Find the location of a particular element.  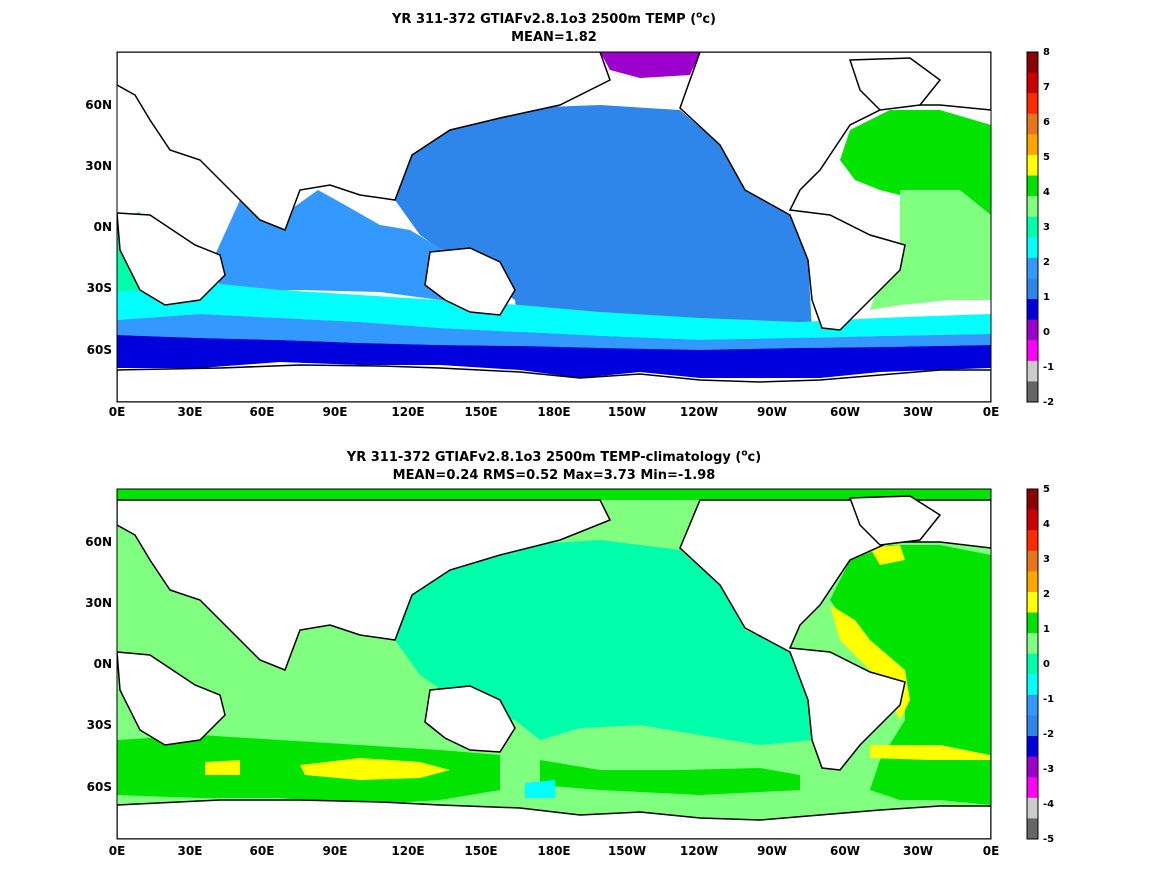

bottom-cb-tick-5: 0 is located at coordinates (1046, 664).